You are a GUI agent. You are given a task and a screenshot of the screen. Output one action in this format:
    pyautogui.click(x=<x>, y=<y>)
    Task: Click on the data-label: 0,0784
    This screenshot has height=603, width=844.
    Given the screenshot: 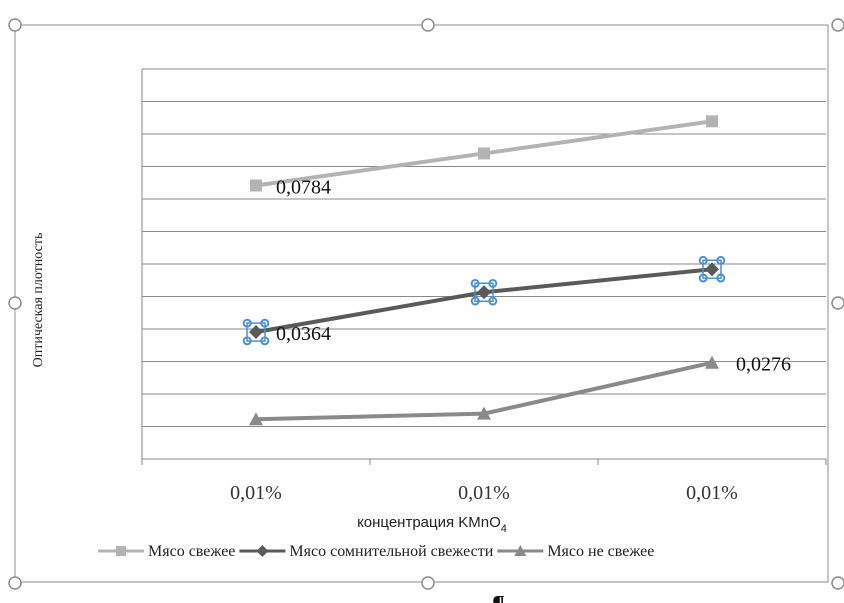 What is the action you would take?
    pyautogui.click(x=303, y=188)
    